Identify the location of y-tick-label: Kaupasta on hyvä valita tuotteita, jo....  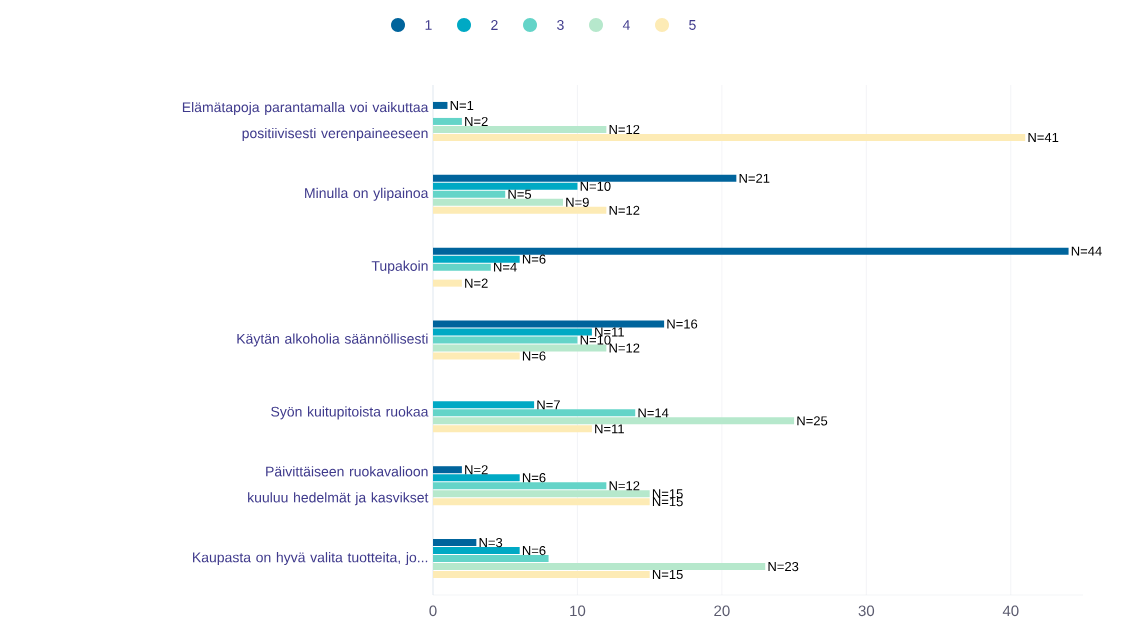
(310, 559).